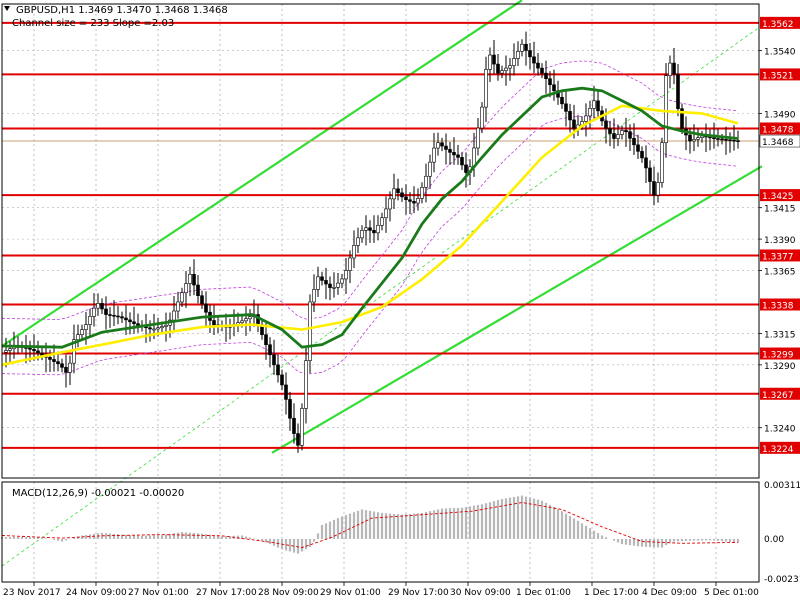 The height and width of the screenshot is (604, 800). I want to click on time-axis-label: 30 Nov 09:00, so click(480, 593).